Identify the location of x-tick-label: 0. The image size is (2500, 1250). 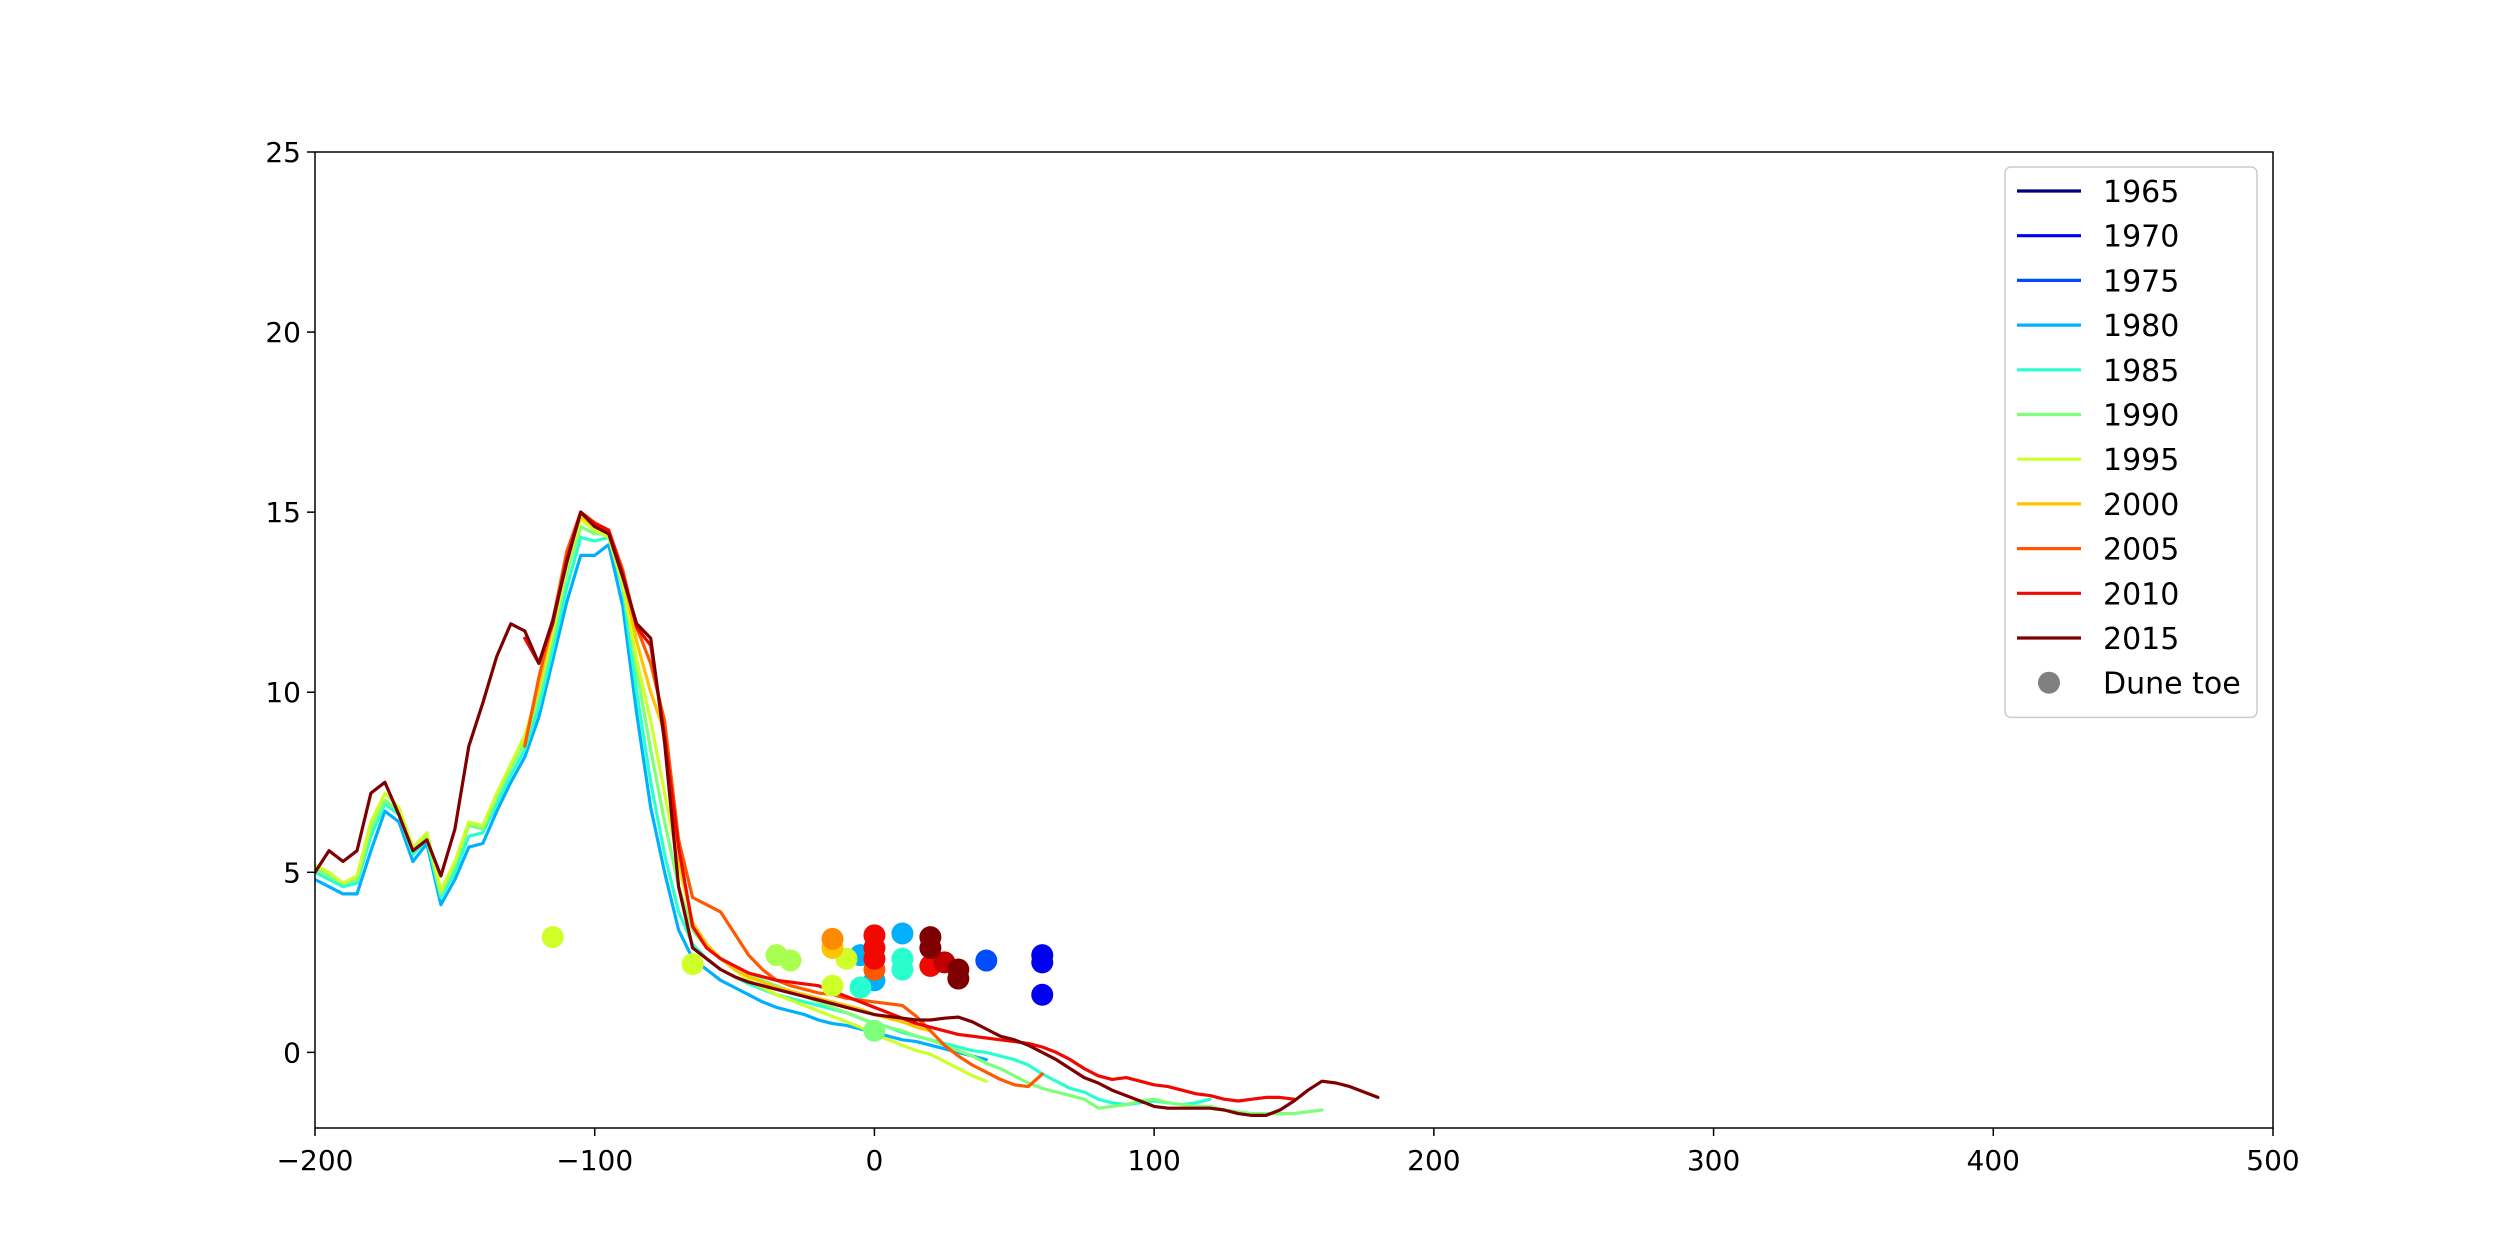
(875, 1160).